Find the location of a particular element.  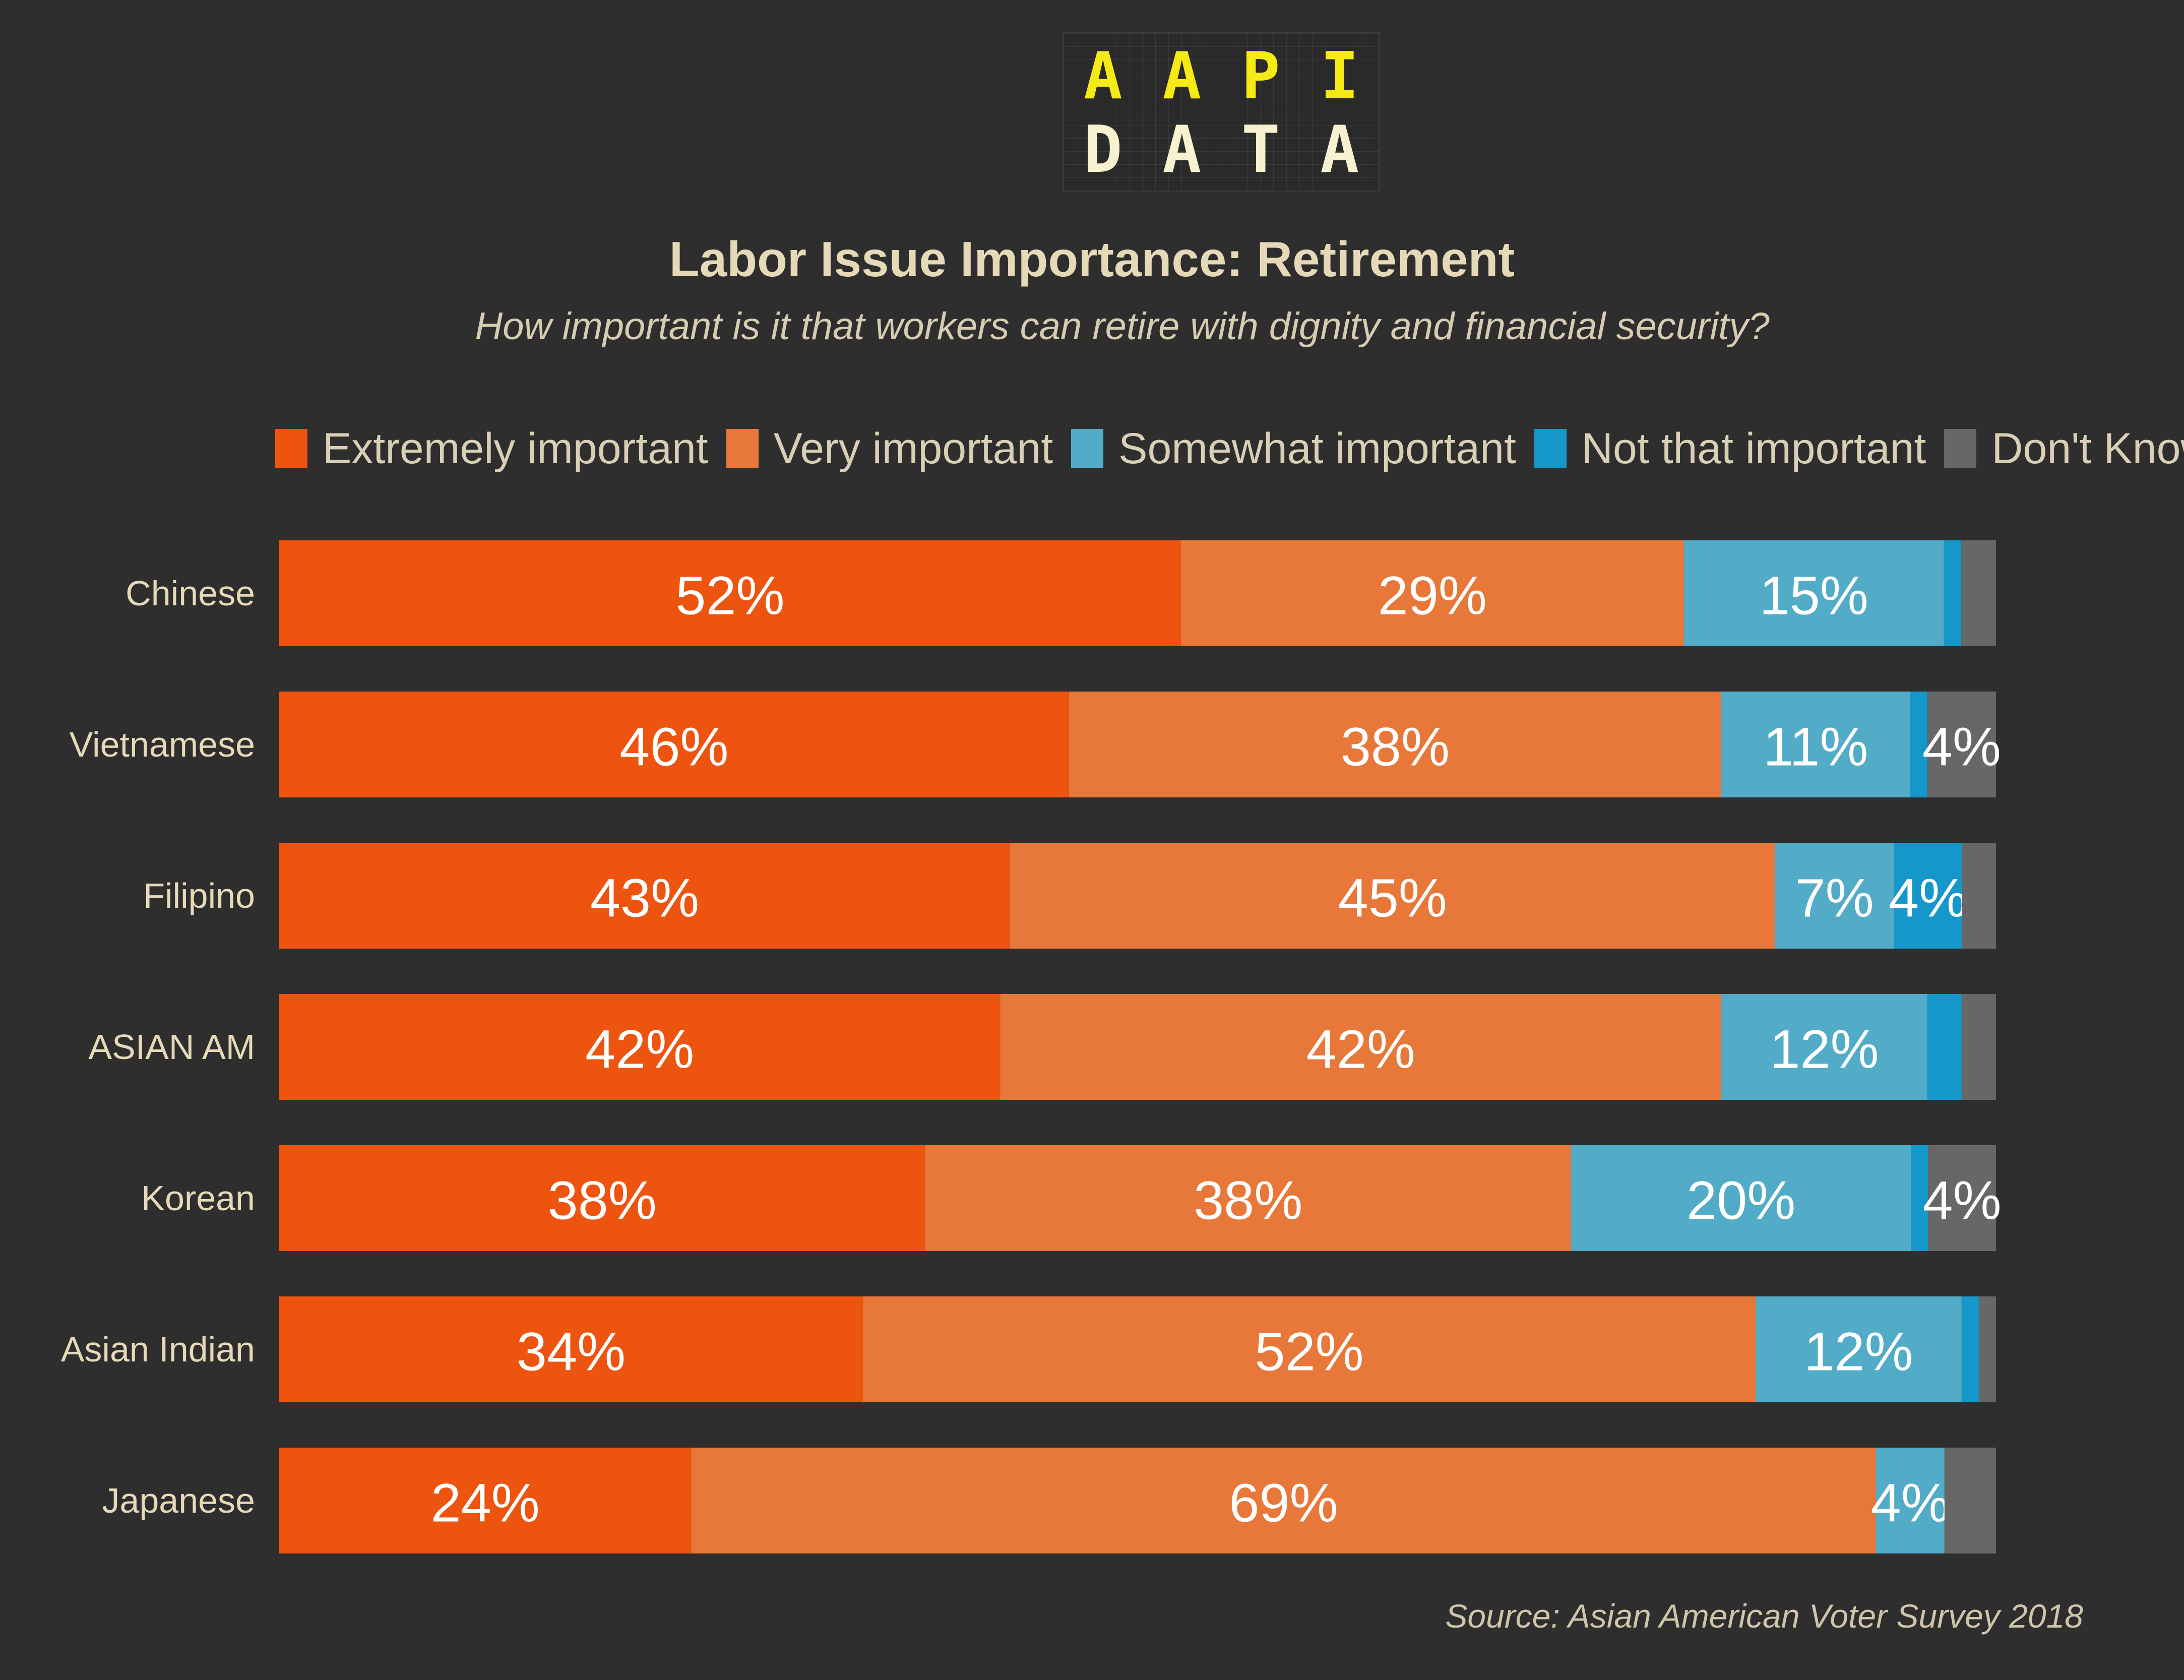

data-label: 20% is located at coordinates (1741, 1200).